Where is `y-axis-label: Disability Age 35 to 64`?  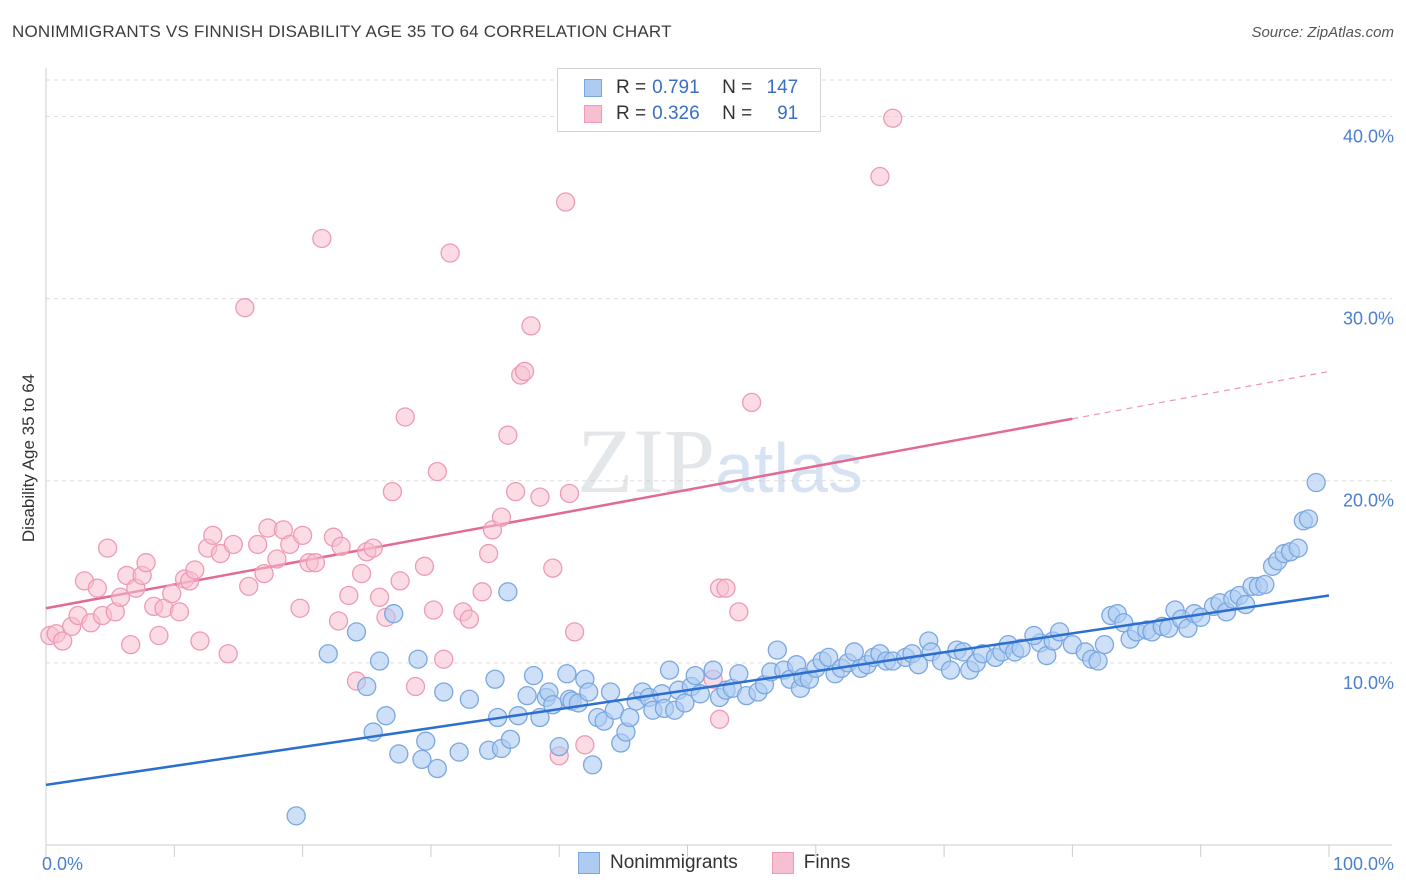
y-axis-label: Disability Age 35 to 64 is located at coordinates (28, 458).